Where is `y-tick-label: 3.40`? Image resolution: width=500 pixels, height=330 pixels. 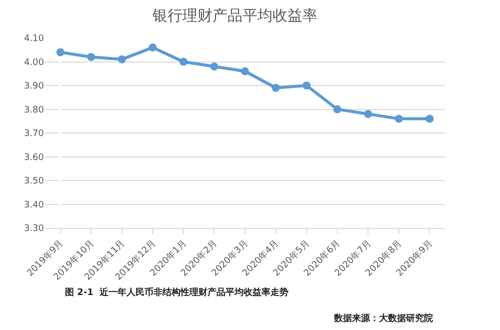
y-tick-label: 3.40 is located at coordinates (34, 205).